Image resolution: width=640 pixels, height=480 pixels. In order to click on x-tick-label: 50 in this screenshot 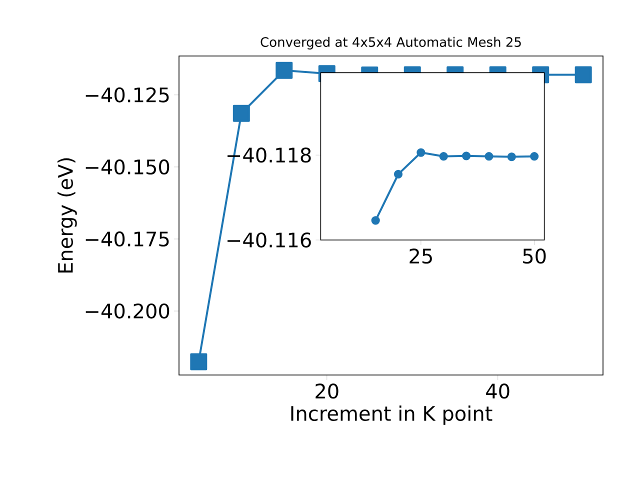, I will do `click(534, 256)`.